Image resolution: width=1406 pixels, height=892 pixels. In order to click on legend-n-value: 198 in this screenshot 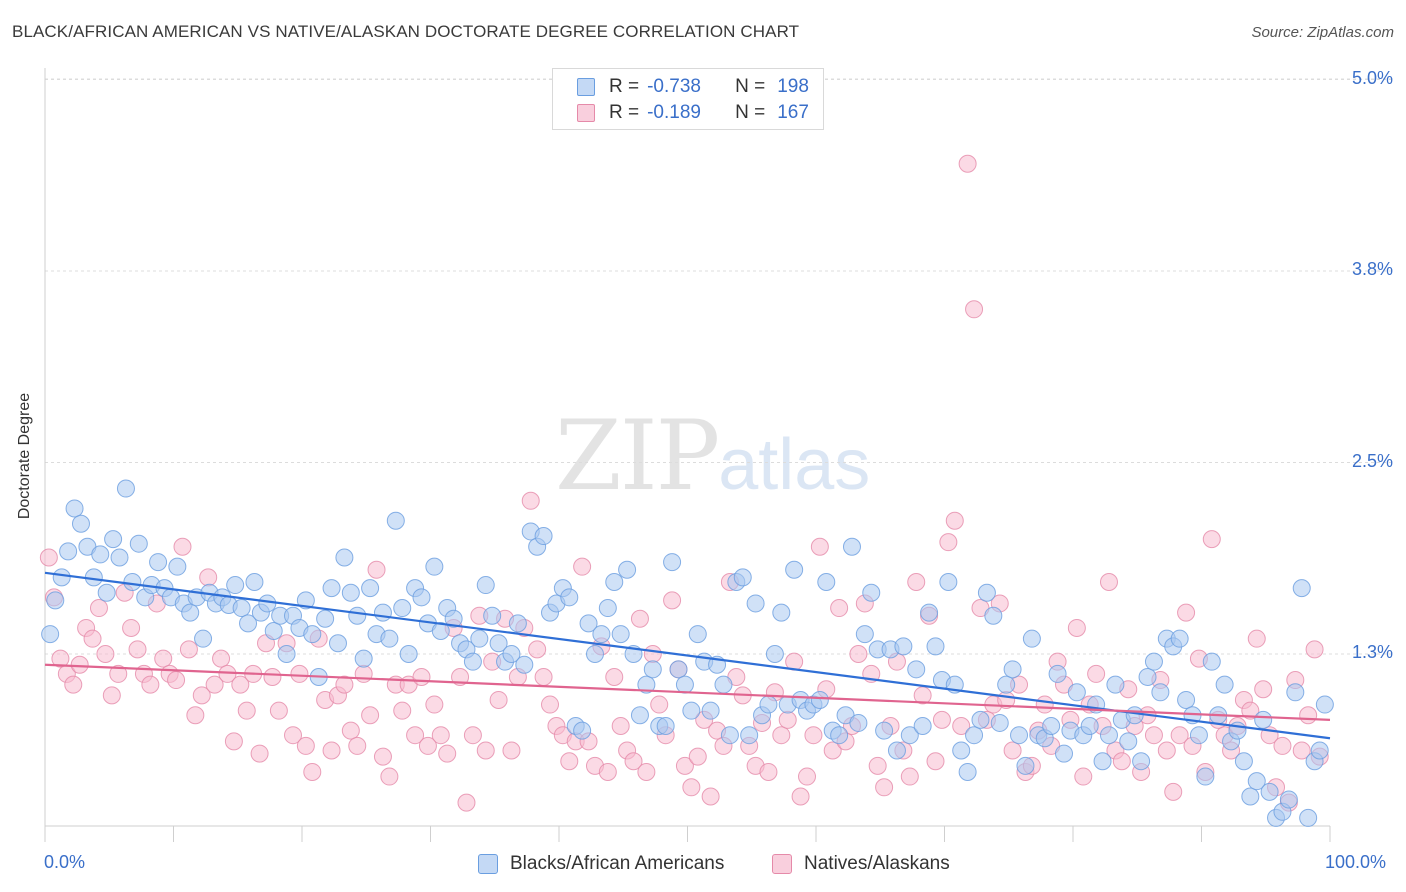, I will do `click(793, 86)`.